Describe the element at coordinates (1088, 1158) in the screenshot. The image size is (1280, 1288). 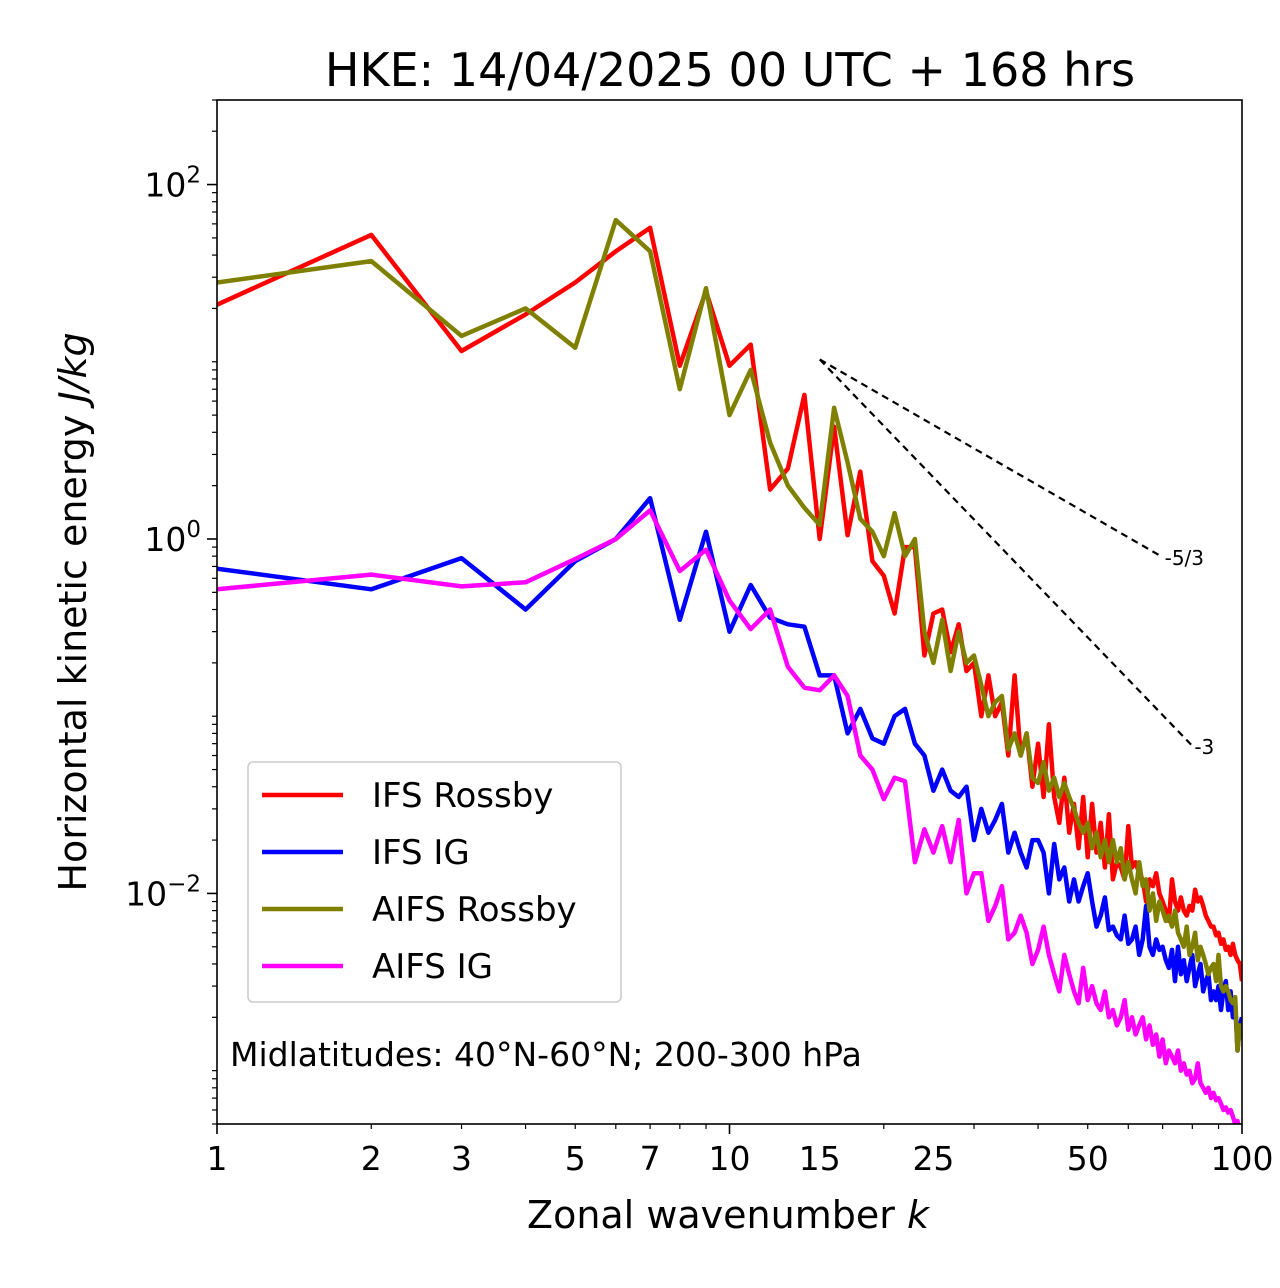
I see `x-tick-label: 50` at that location.